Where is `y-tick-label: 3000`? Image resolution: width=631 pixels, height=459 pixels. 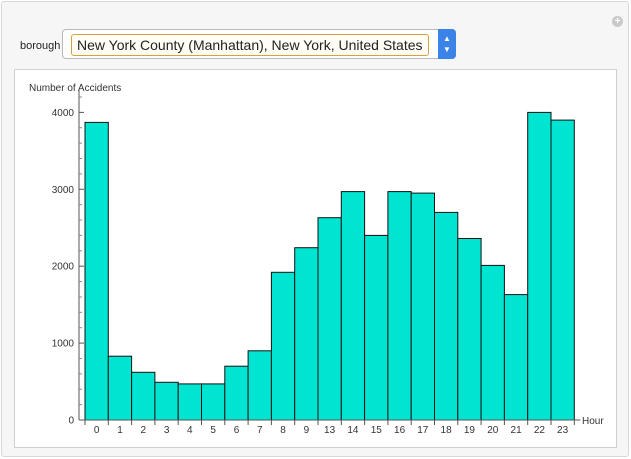 y-tick-label: 3000 is located at coordinates (63, 190).